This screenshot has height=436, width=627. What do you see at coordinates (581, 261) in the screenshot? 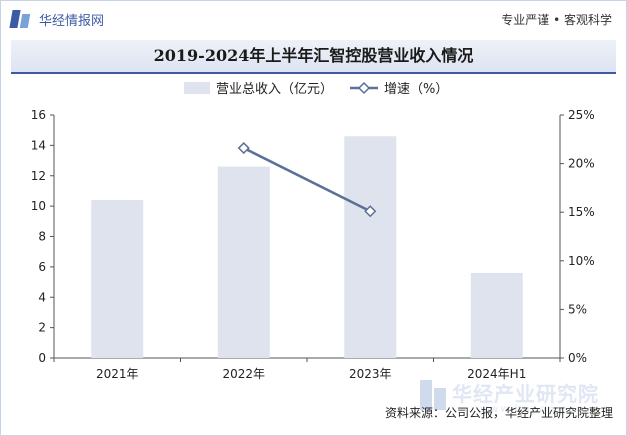
I see `y-right-tick-label: 10%` at bounding box center [581, 261].